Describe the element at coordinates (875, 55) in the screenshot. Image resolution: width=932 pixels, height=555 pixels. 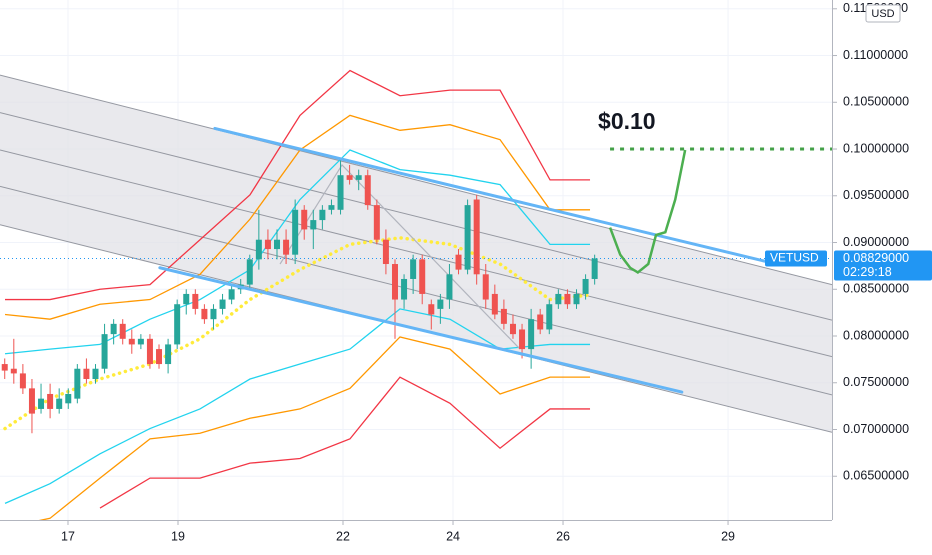
I see `y-tick-label: 0.11000000` at that location.